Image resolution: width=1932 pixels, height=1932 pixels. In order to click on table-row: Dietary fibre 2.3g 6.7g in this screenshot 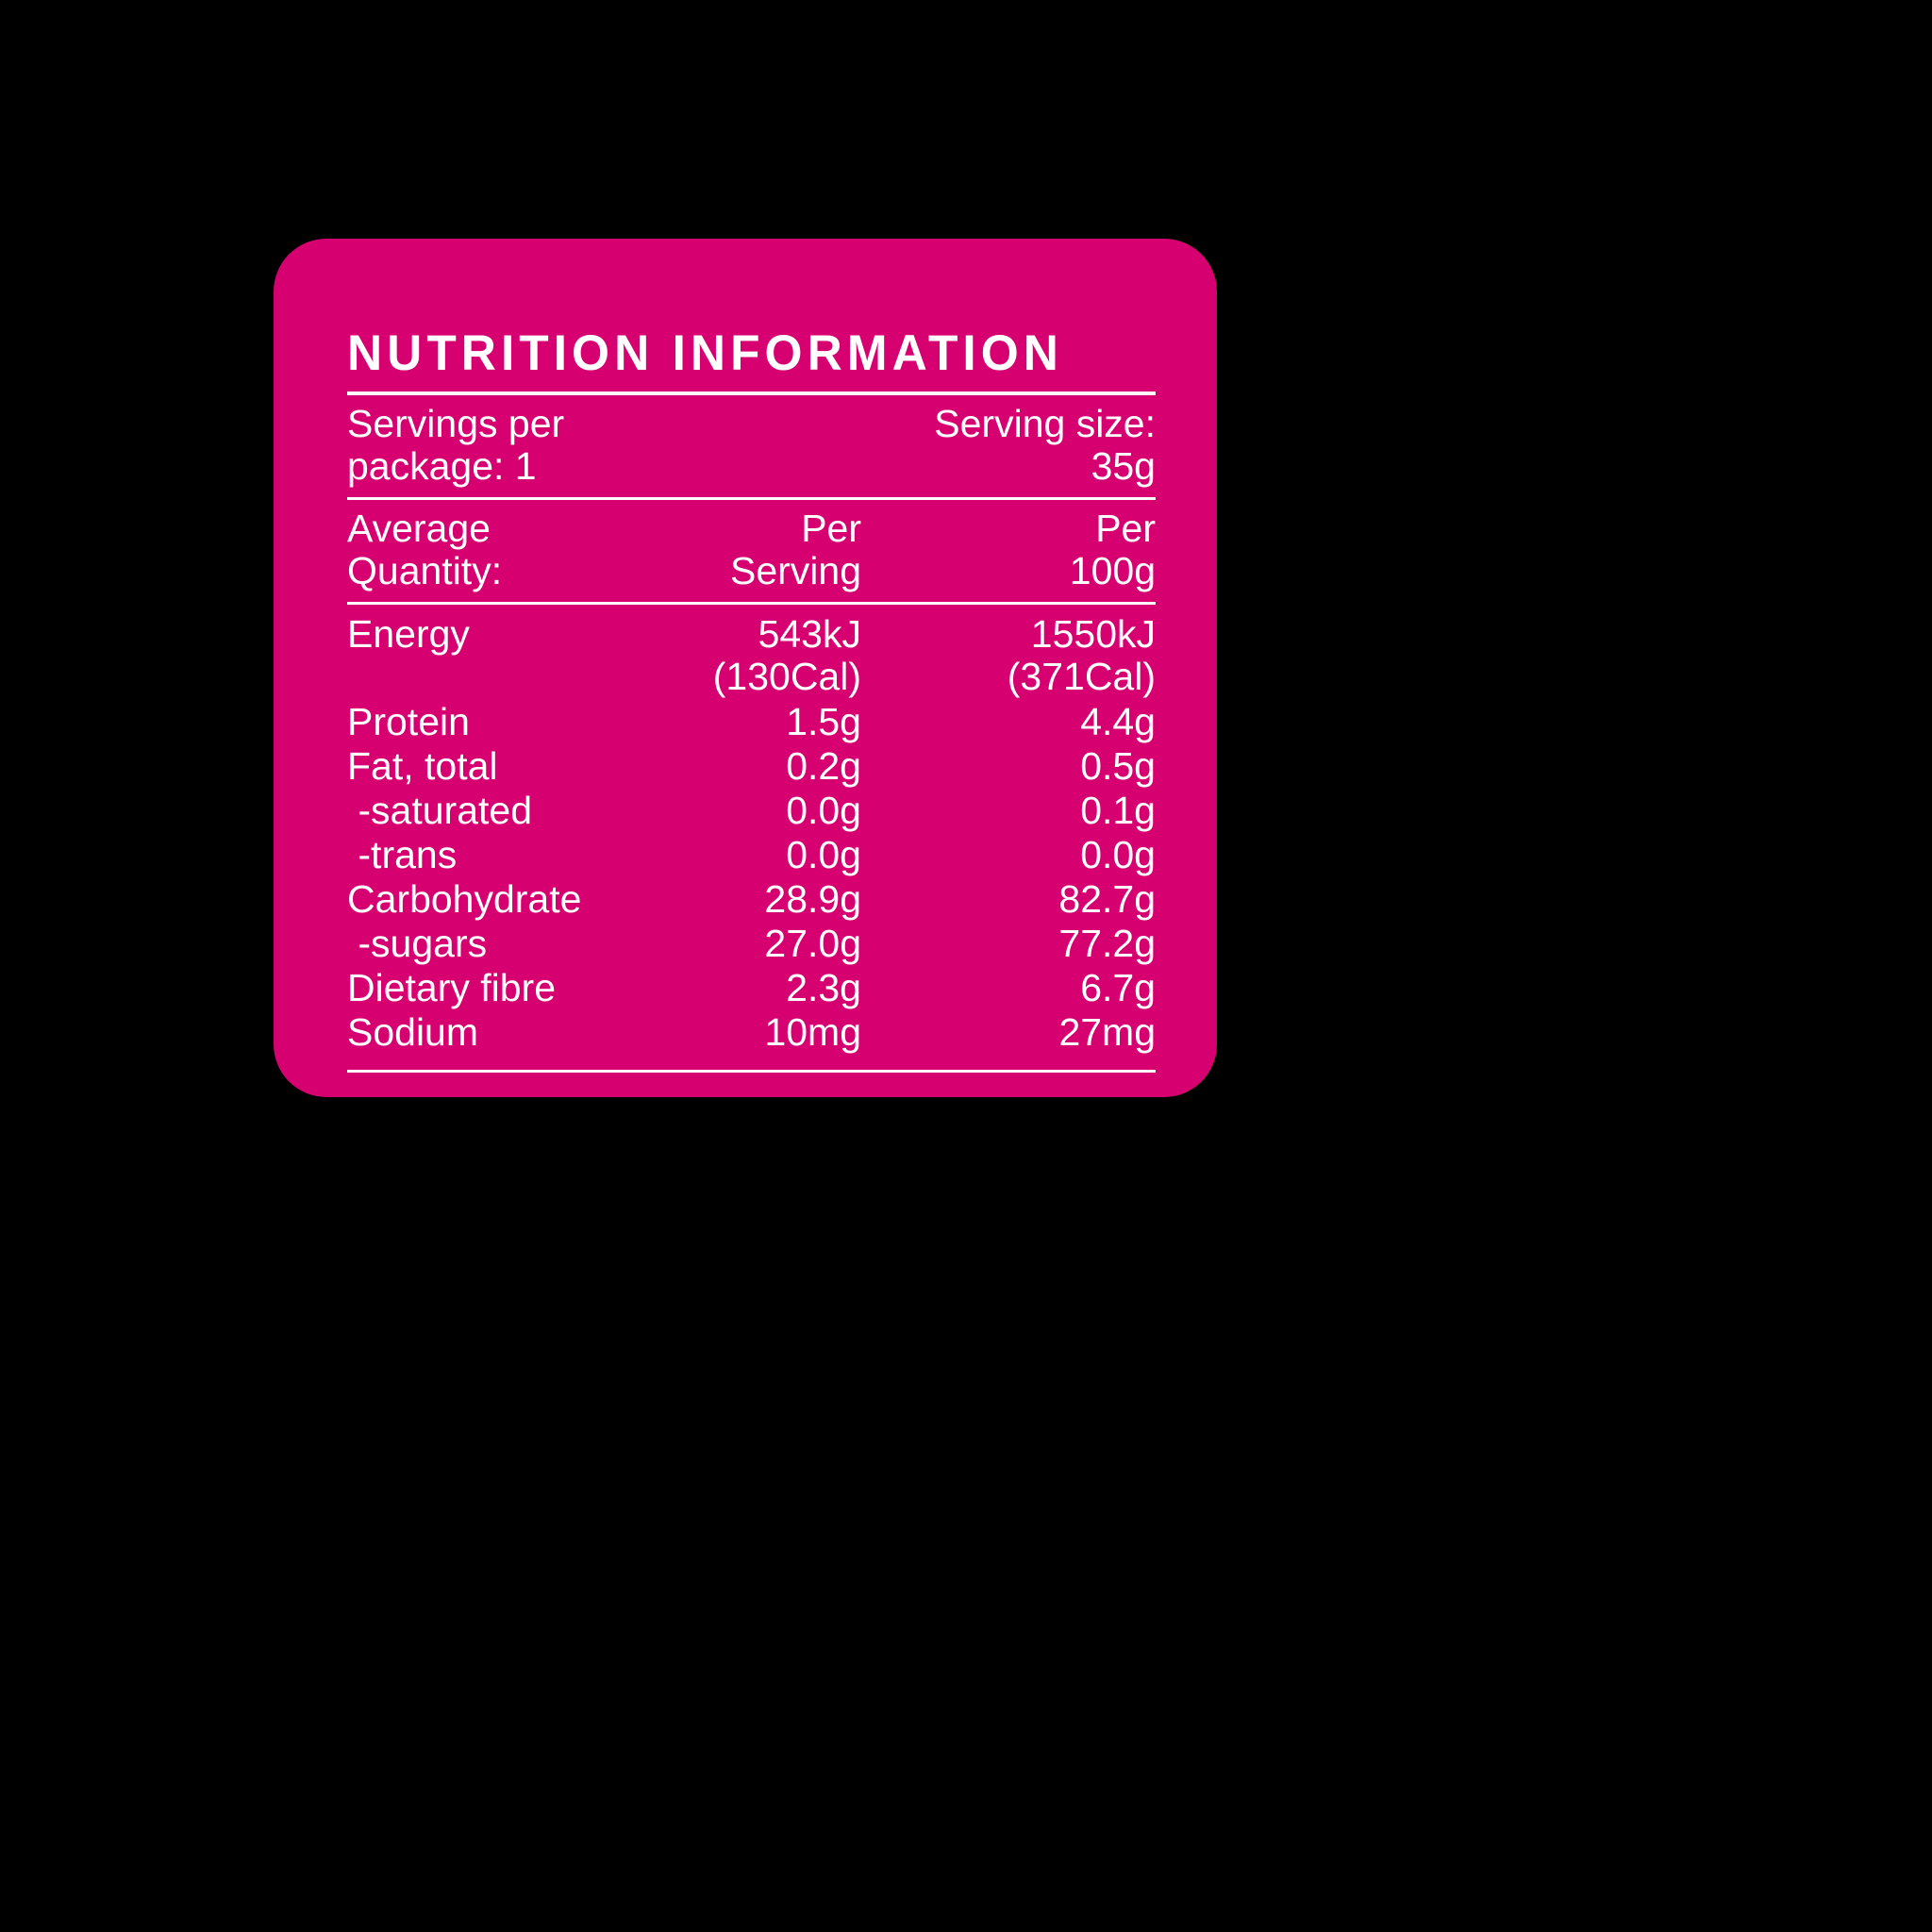, I will do `click(752, 988)`.